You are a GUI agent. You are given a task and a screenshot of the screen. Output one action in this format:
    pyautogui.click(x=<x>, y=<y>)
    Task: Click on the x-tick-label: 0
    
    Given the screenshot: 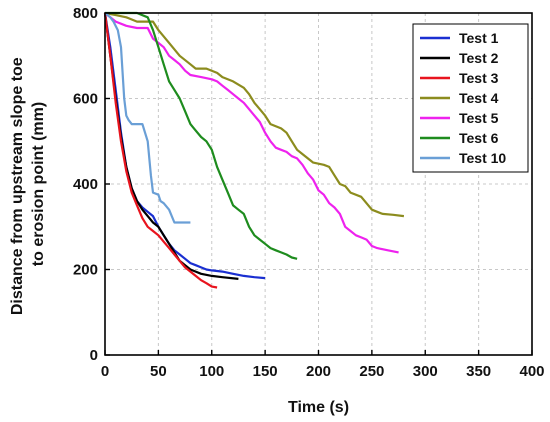 What is the action you would take?
    pyautogui.click(x=105, y=371)
    